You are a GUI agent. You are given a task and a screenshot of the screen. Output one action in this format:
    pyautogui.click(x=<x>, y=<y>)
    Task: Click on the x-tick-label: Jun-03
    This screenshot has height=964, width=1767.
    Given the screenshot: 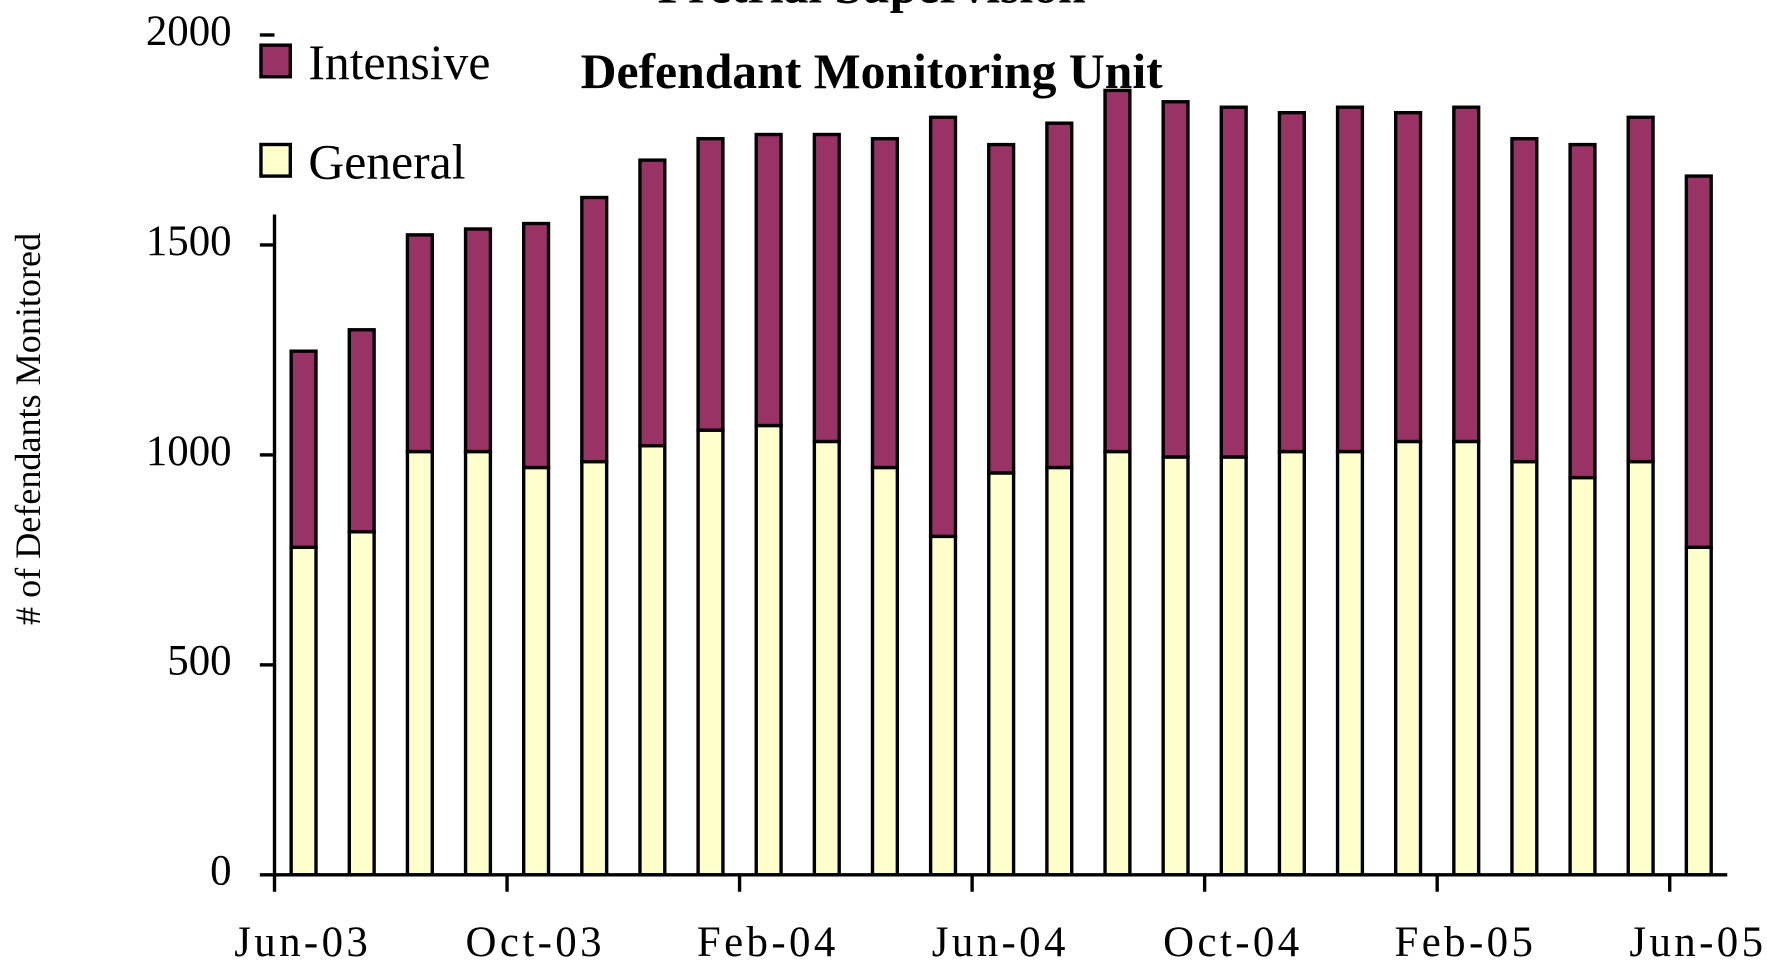 What is the action you would take?
    pyautogui.click(x=302, y=941)
    